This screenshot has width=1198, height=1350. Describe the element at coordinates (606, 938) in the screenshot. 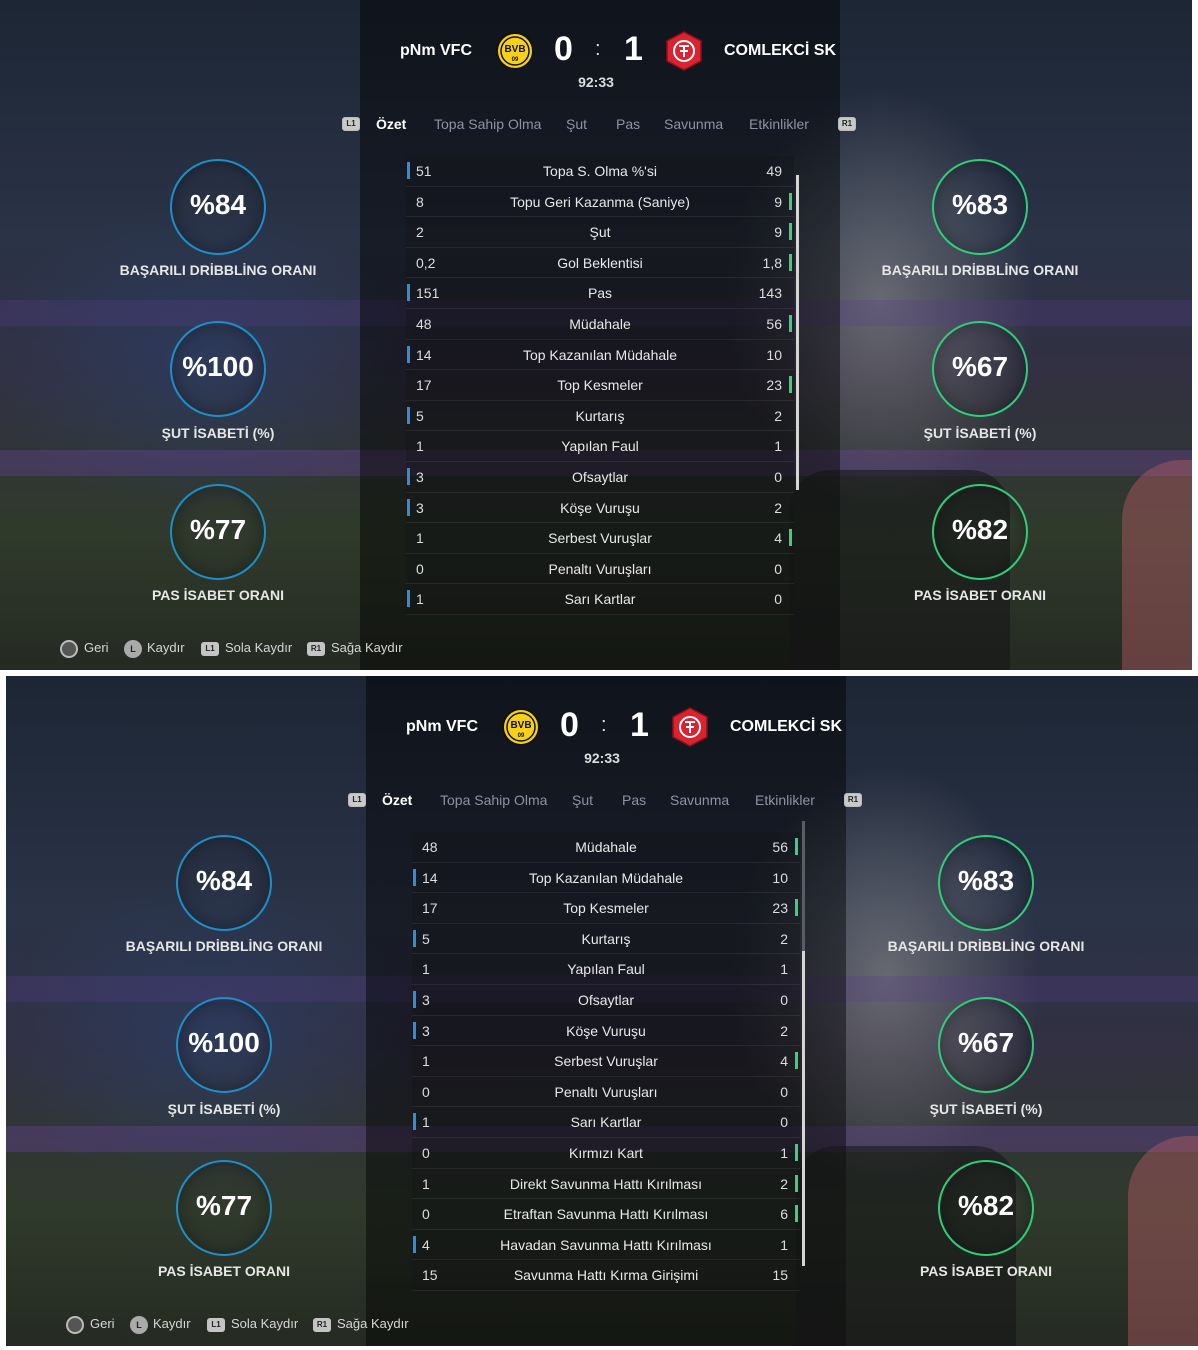

I see `stat-name: Kurtarış` at that location.